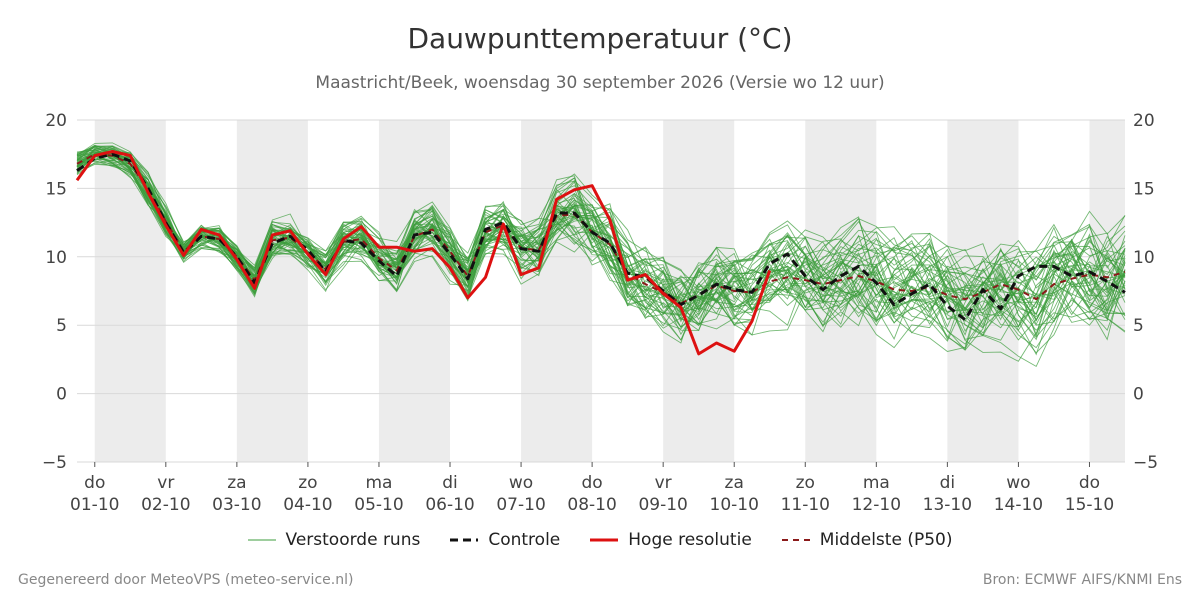 This screenshot has width=1200, height=600. Describe the element at coordinates (56, 121) in the screenshot. I see `y-tick-label-left: 20` at that location.